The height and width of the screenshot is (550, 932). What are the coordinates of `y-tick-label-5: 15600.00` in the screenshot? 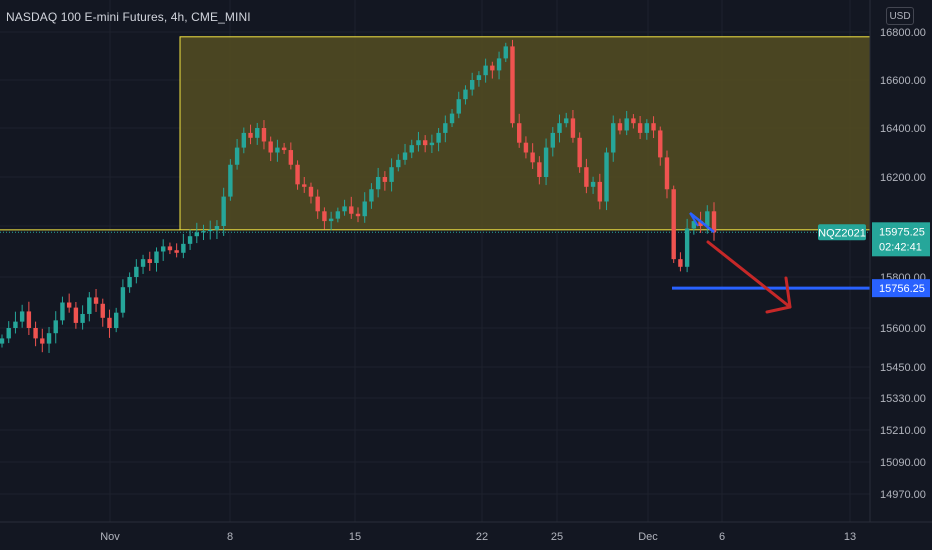 It's located at (903, 329).